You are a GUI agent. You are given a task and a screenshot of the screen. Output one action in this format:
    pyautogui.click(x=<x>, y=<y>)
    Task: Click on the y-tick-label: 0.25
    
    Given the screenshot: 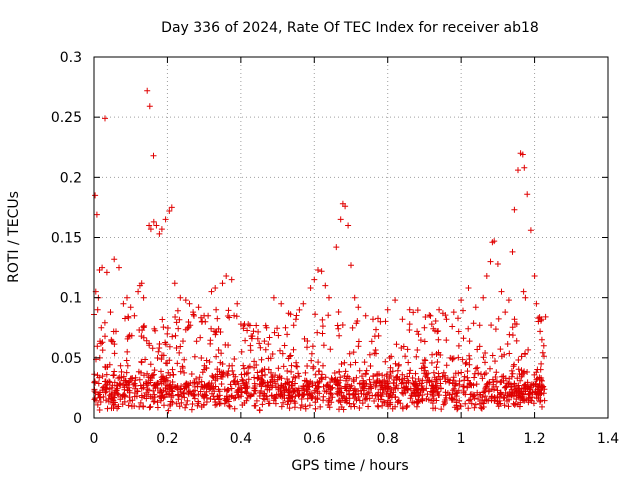 What is the action you would take?
    pyautogui.click(x=66, y=118)
    